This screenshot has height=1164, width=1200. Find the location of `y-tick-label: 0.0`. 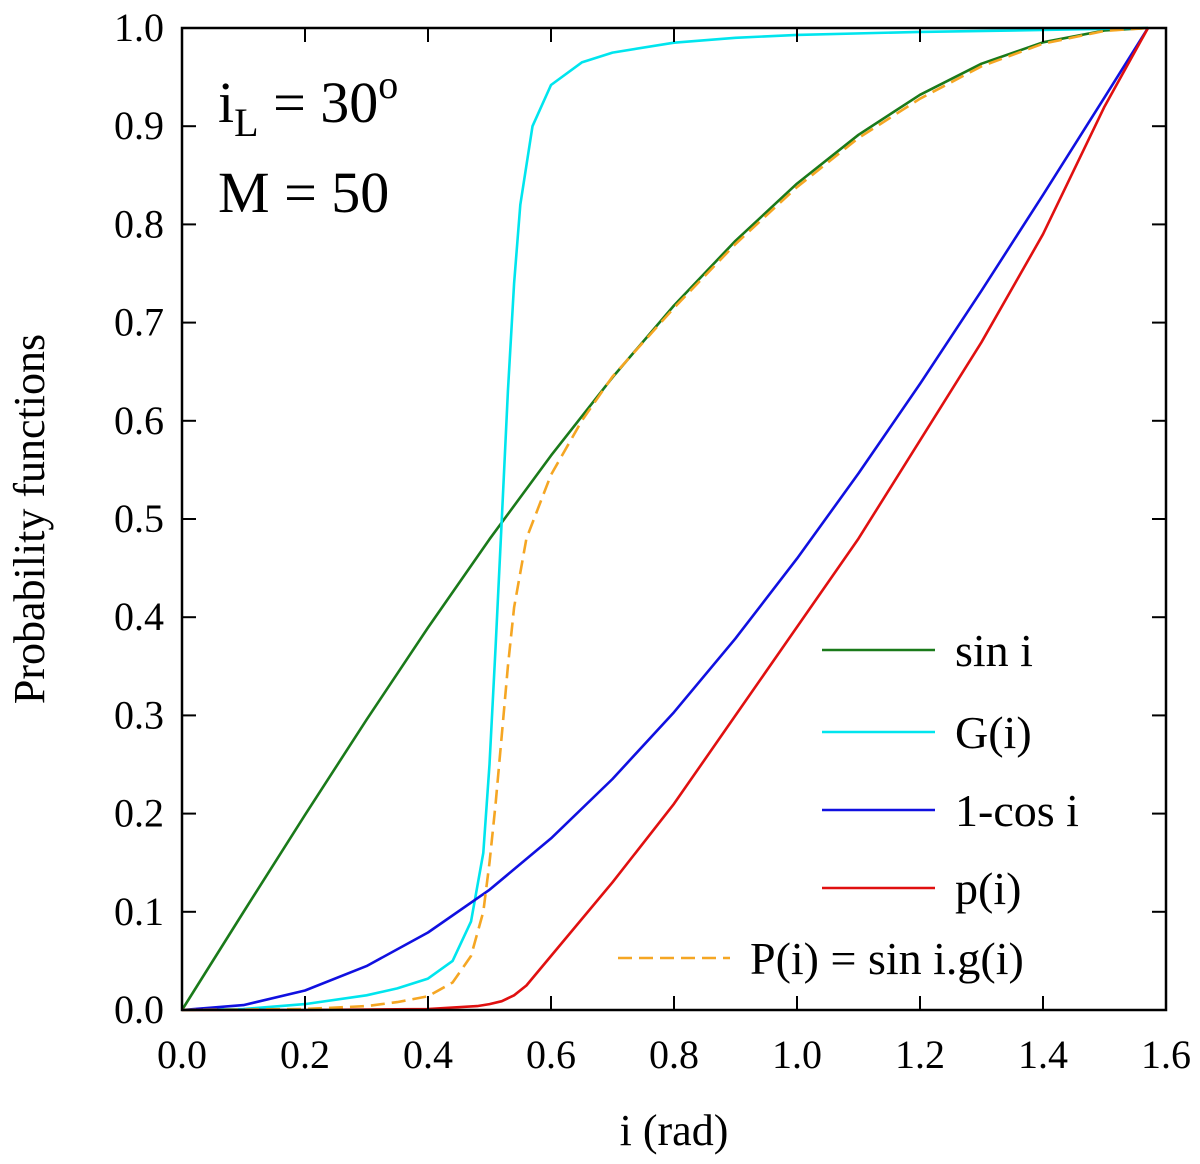

y-tick-label: 0.0 is located at coordinates (139, 1009).